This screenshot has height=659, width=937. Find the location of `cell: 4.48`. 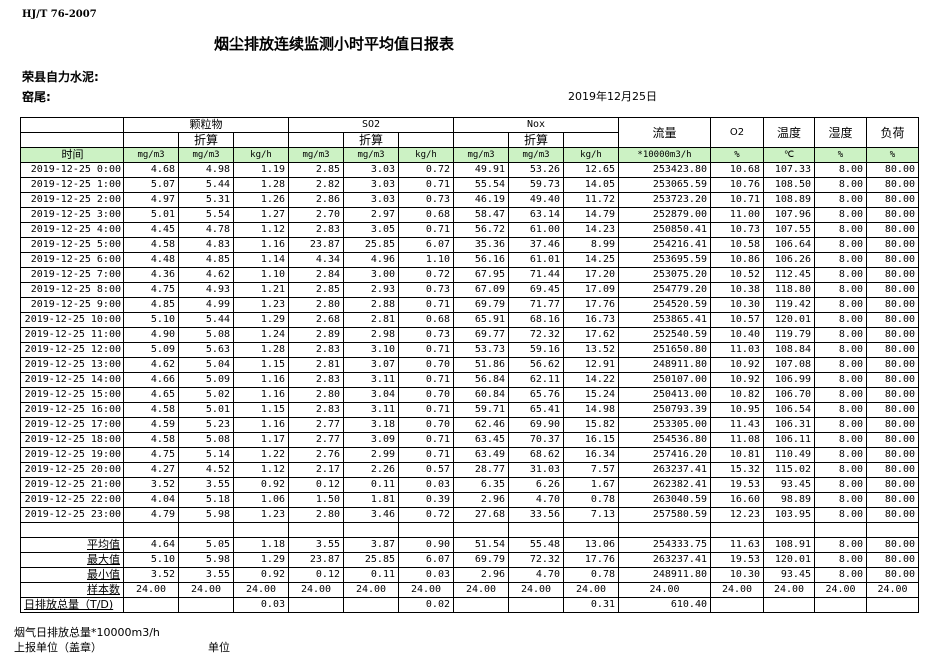

cell: 4.48 is located at coordinates (151, 260).